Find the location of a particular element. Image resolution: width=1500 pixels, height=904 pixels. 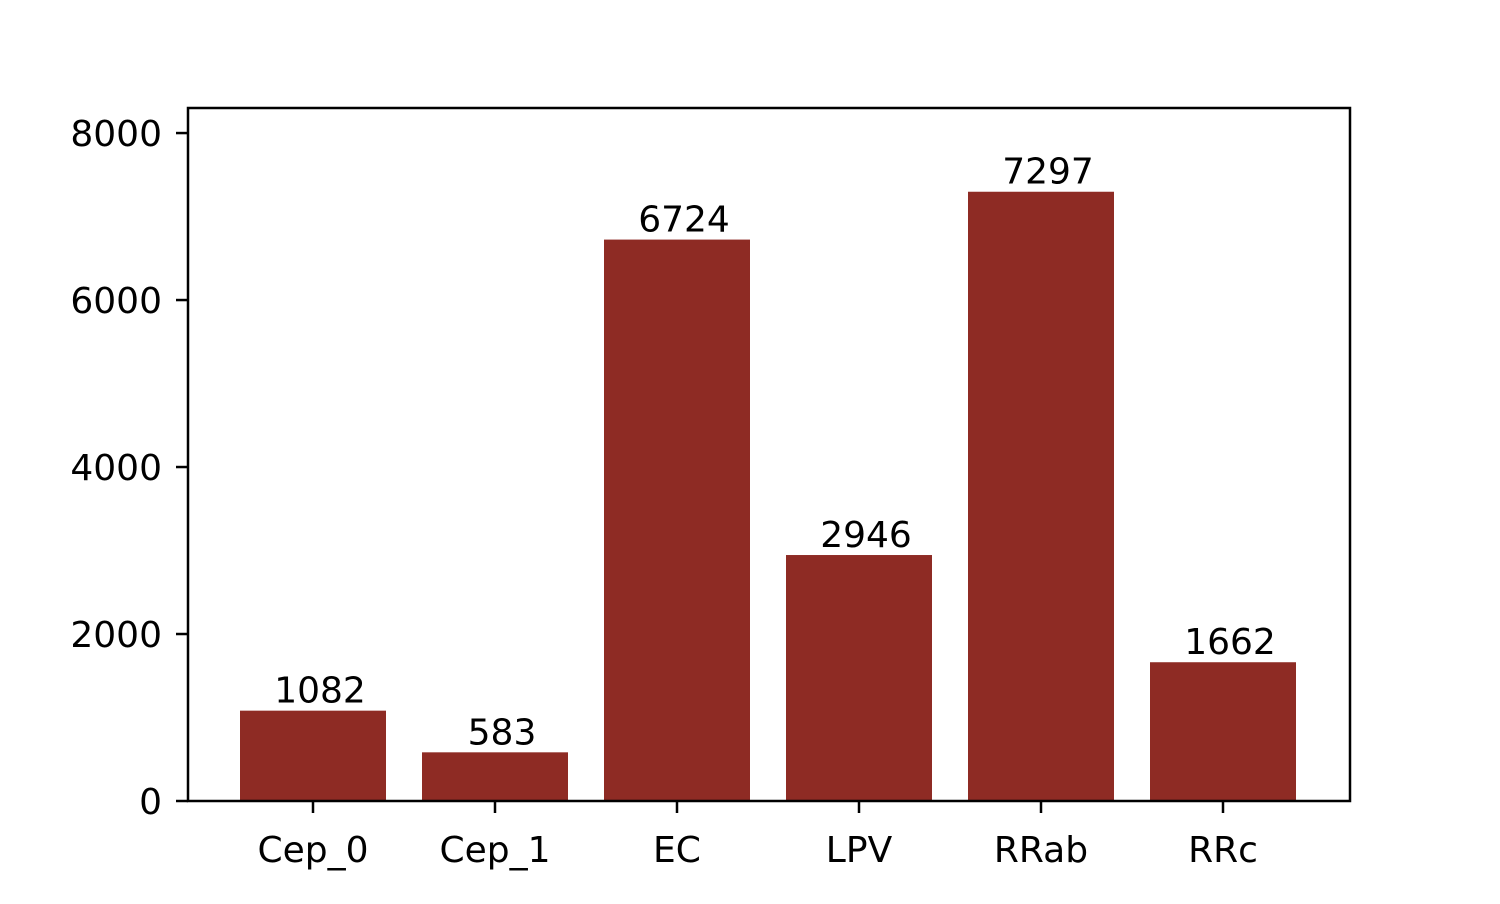

y-tick-label-8000: 8000 is located at coordinates (116, 134).